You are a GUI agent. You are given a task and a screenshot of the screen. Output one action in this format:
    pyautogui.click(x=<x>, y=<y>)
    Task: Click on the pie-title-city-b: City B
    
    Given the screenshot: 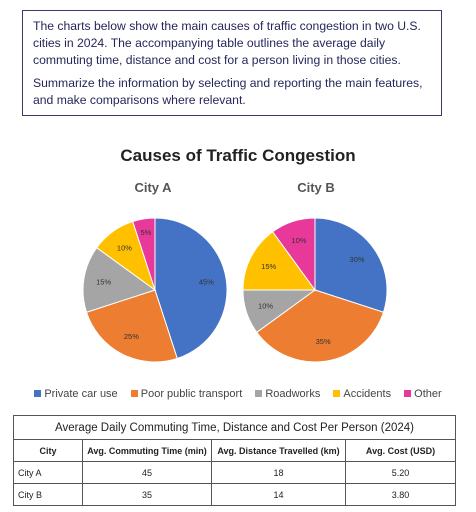 What is the action you would take?
    pyautogui.click(x=316, y=187)
    